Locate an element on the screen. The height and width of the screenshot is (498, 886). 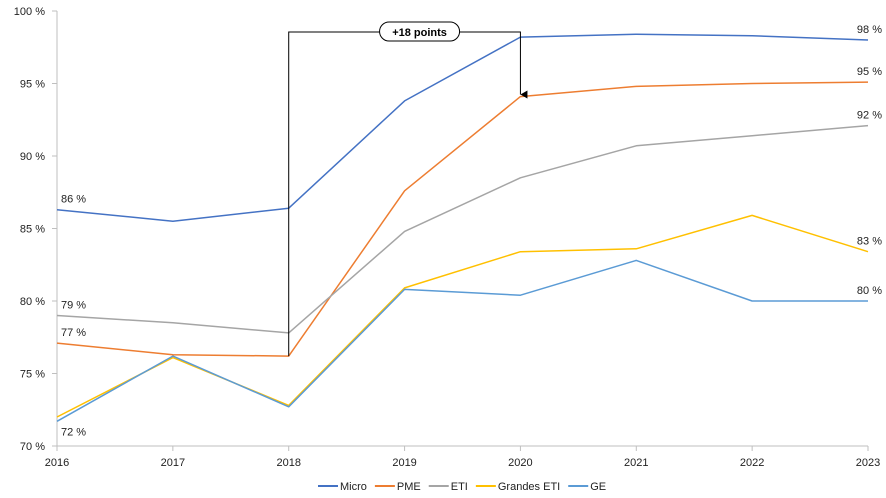
y-tick-label: 80 % is located at coordinates (32, 302).